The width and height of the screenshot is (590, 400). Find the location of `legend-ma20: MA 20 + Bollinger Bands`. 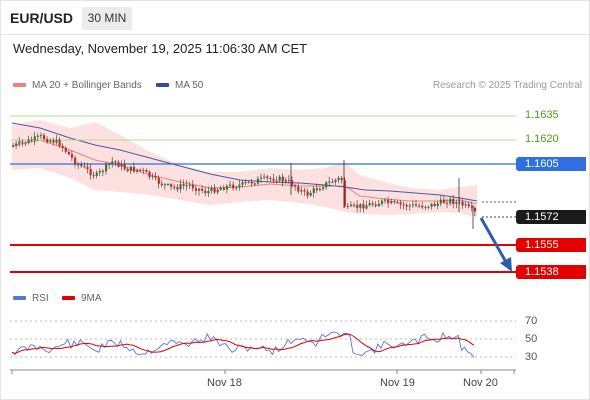

legend-ma20: MA 20 + Bollinger Bands is located at coordinates (77, 85).